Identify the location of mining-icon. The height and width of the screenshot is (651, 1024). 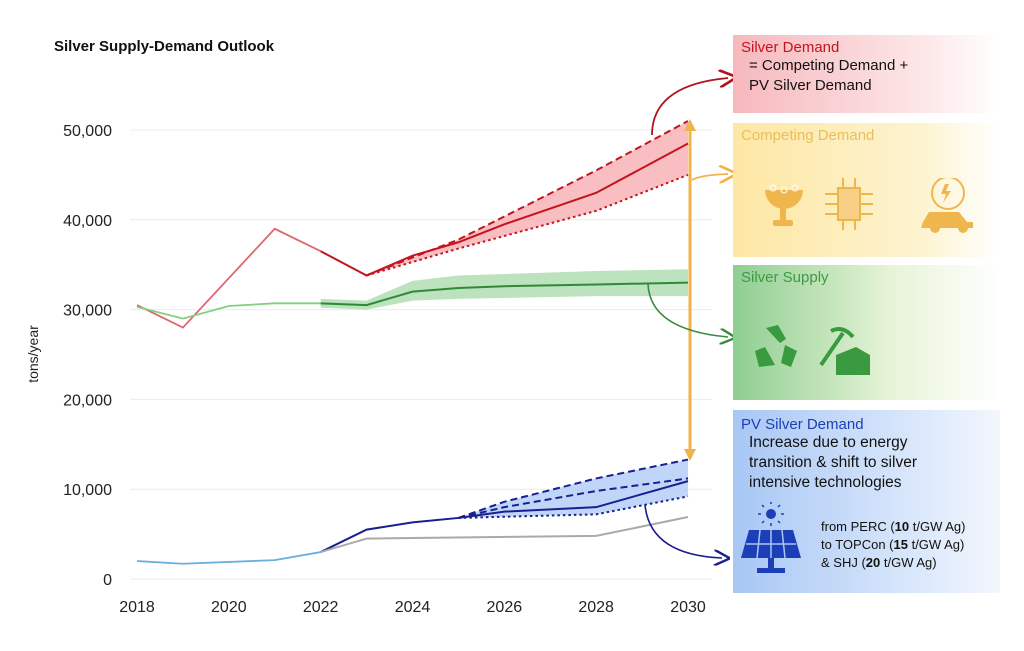
(844, 351).